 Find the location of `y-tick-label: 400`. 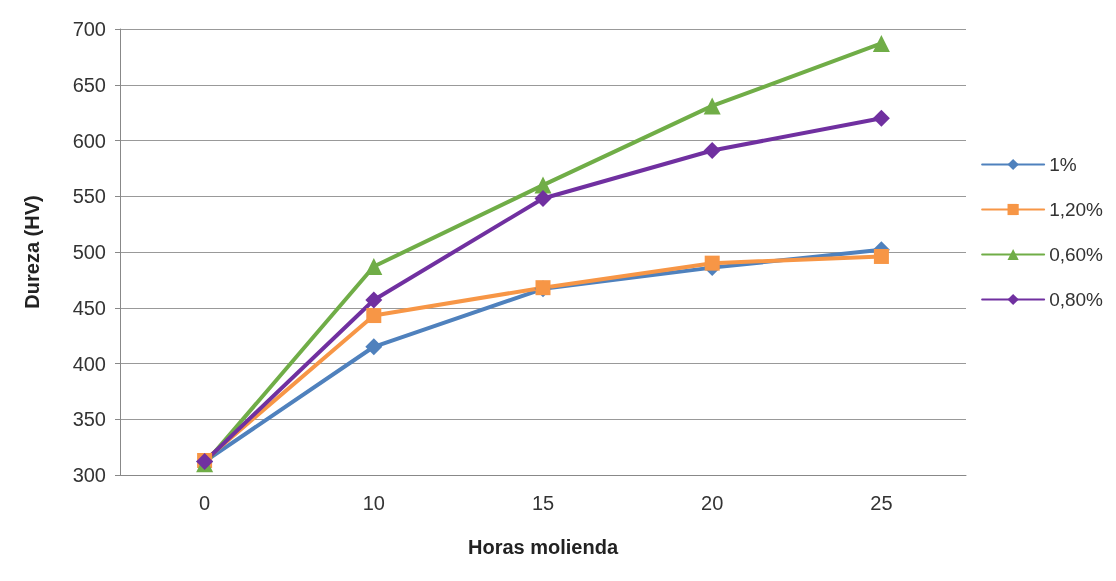

y-tick-label: 400 is located at coordinates (89, 363).